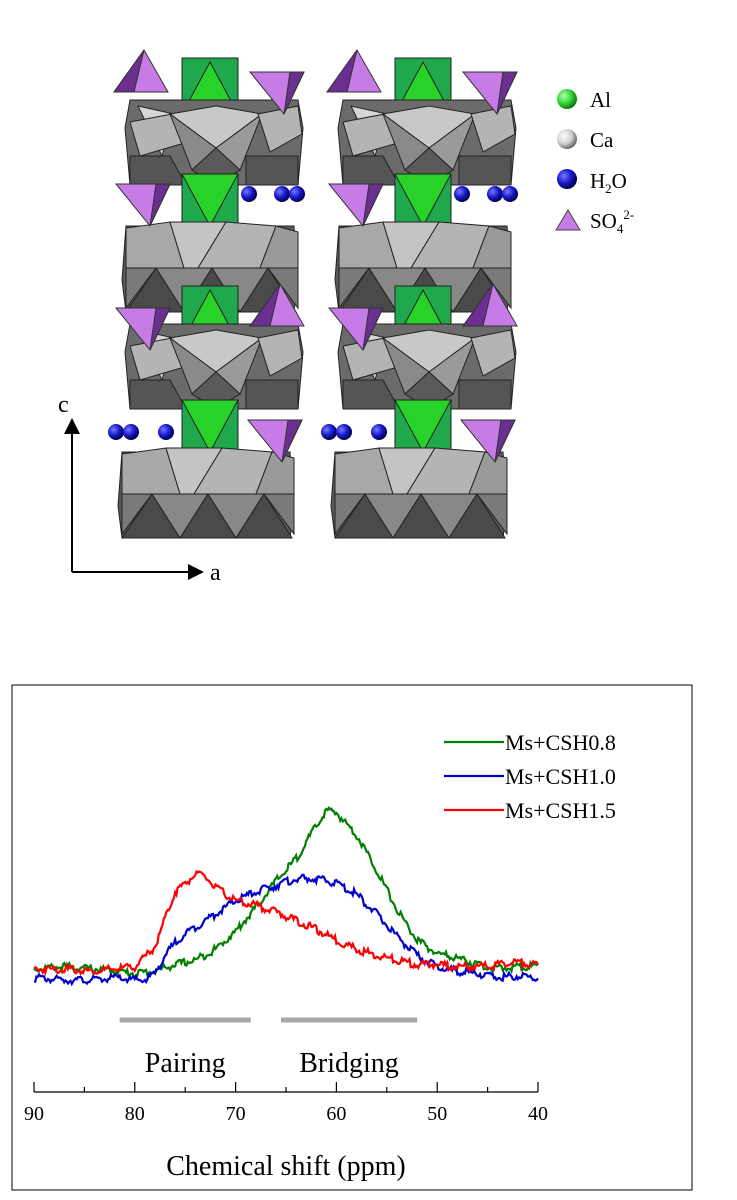 This screenshot has height=1200, width=737. I want to click on legend-ca: Ca, so click(585, 140).